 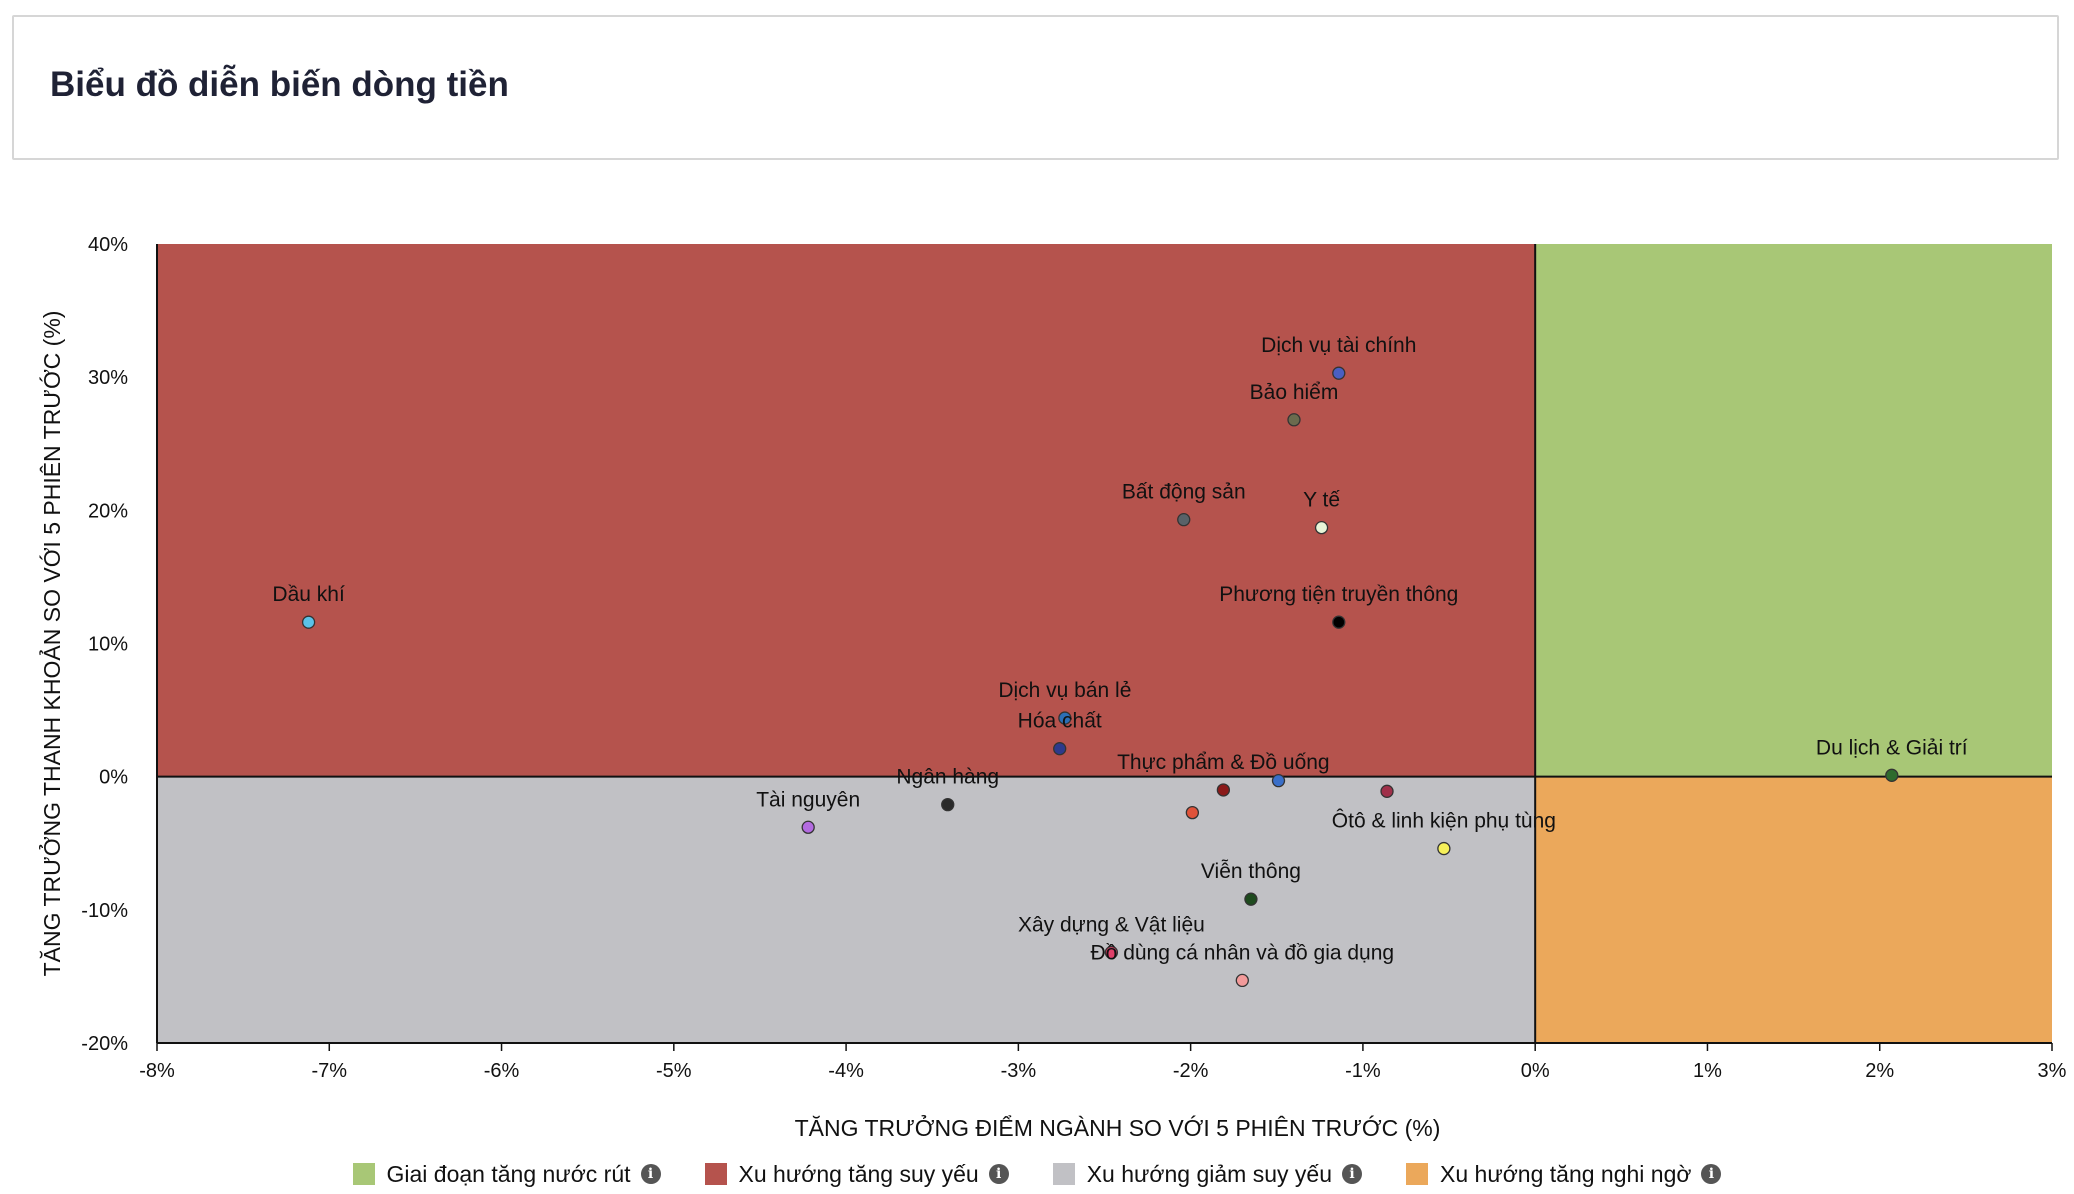 What do you see at coordinates (1191, 1071) in the screenshot?
I see `x-tick-label: -2%` at bounding box center [1191, 1071].